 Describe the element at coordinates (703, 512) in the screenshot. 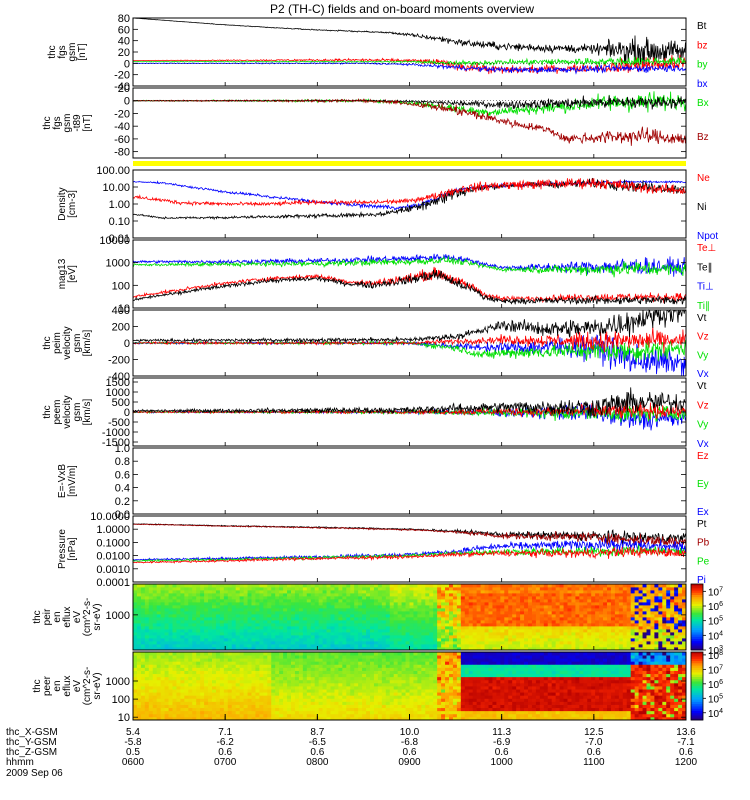

I see `legend-label: Ex` at that location.